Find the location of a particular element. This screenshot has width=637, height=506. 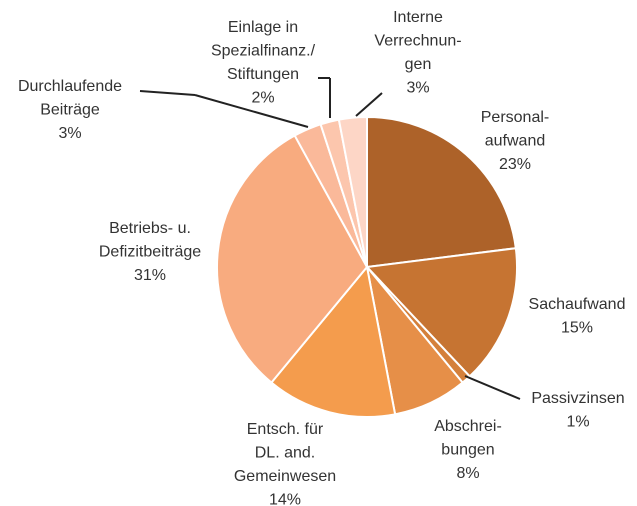

label-line: Verrechnun- is located at coordinates (417, 41).